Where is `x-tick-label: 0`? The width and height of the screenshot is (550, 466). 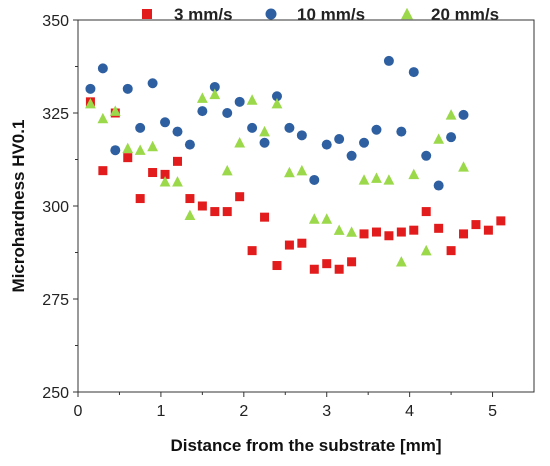
x-tick-label: 0 is located at coordinates (78, 411).